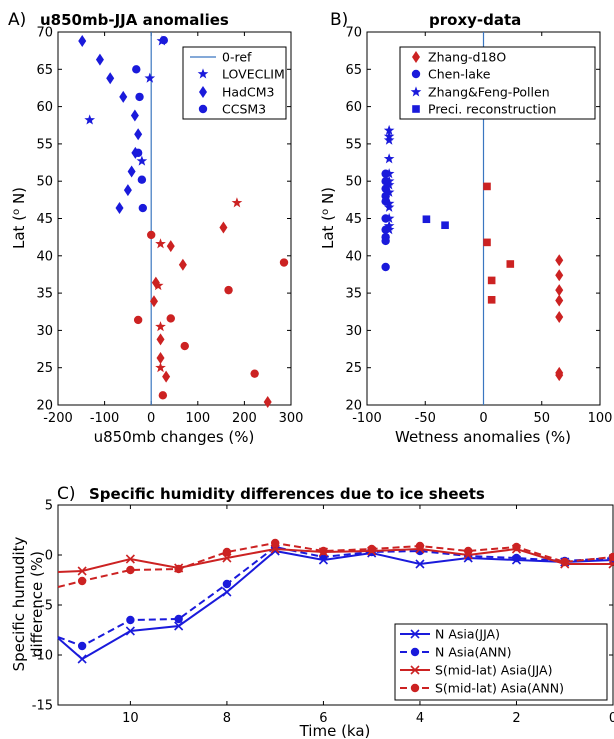  What do you see at coordinates (237, 57) in the screenshot?
I see `legend-entry: 0-ref` at bounding box center [237, 57].